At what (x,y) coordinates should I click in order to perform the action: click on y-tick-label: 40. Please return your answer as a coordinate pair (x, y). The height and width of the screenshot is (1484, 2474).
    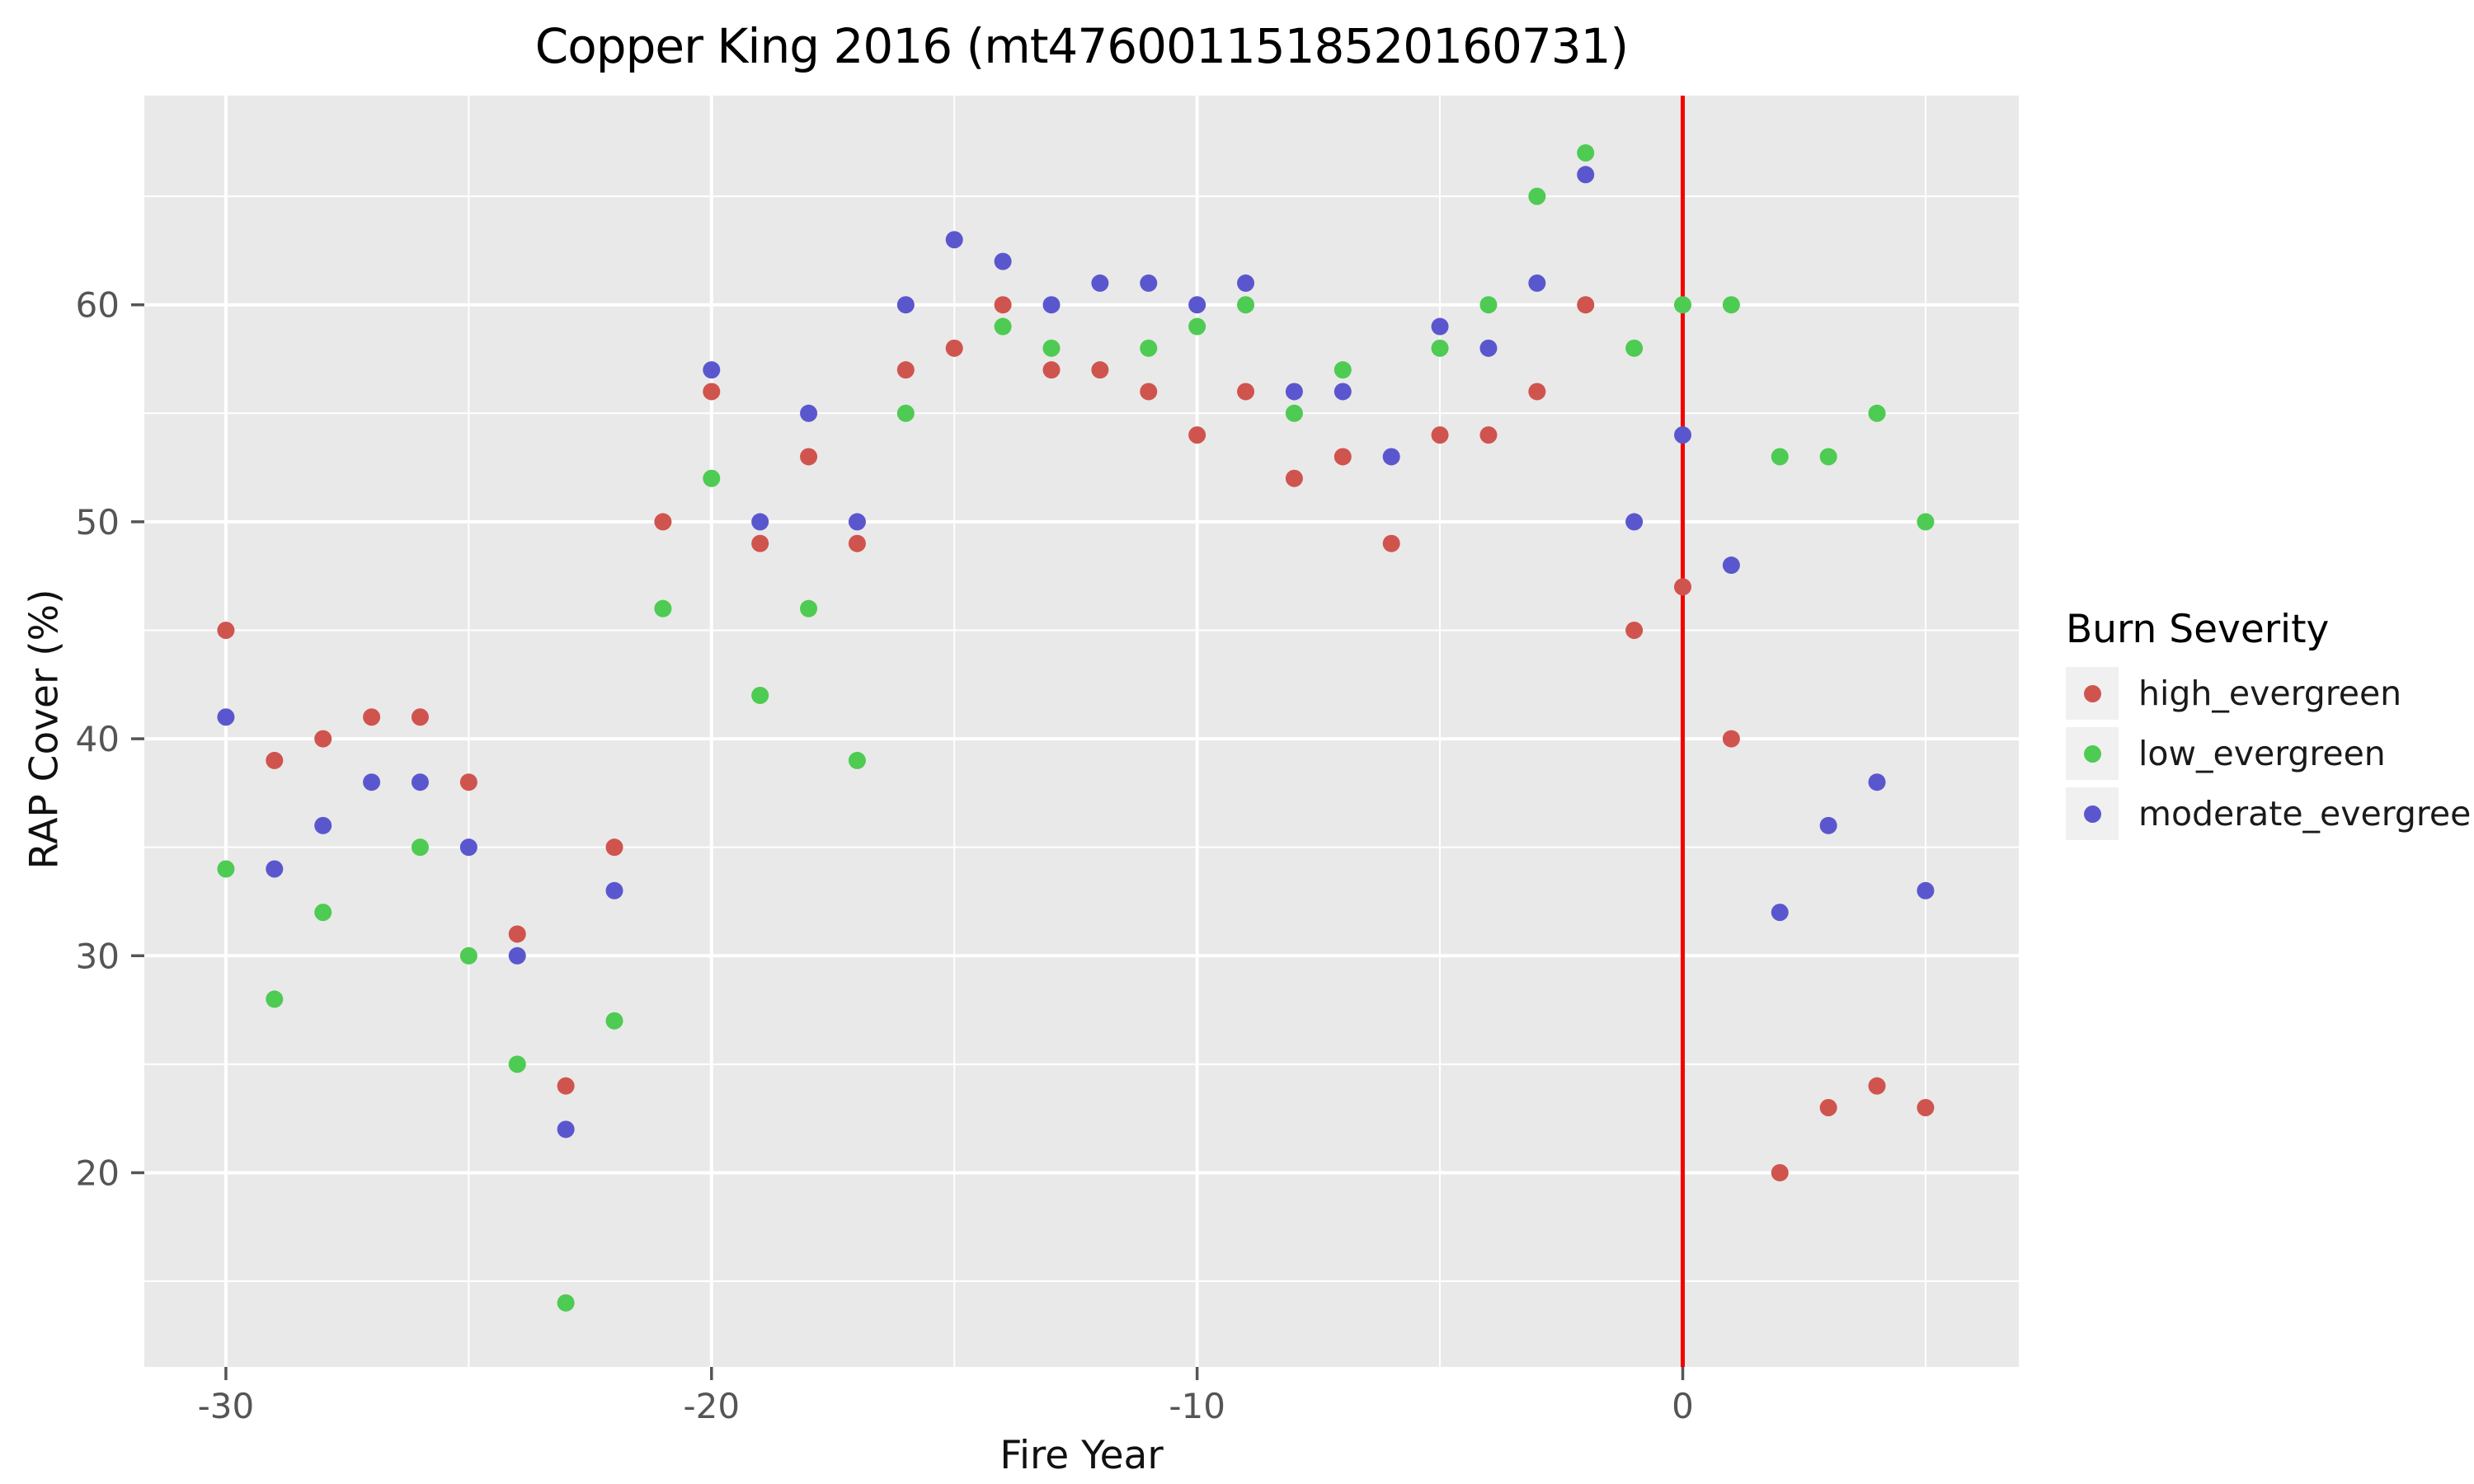
    Looking at the image, I should click on (98, 739).